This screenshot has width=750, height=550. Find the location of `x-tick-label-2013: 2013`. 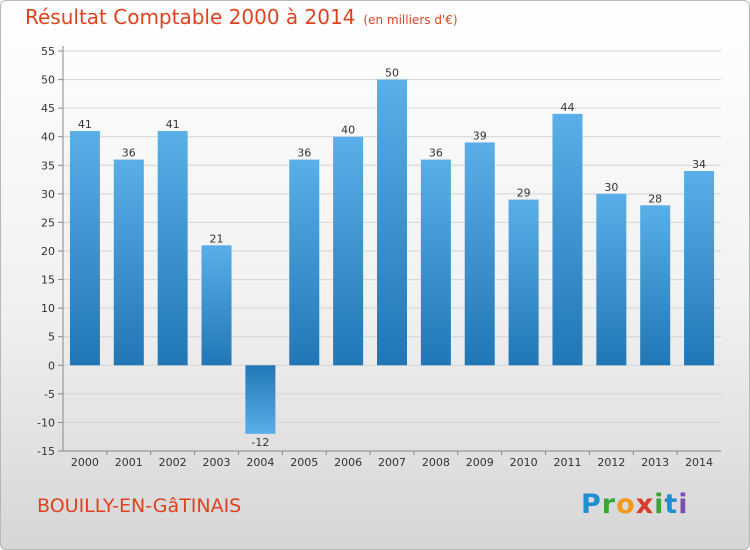

x-tick-label-2013: 2013 is located at coordinates (655, 462).